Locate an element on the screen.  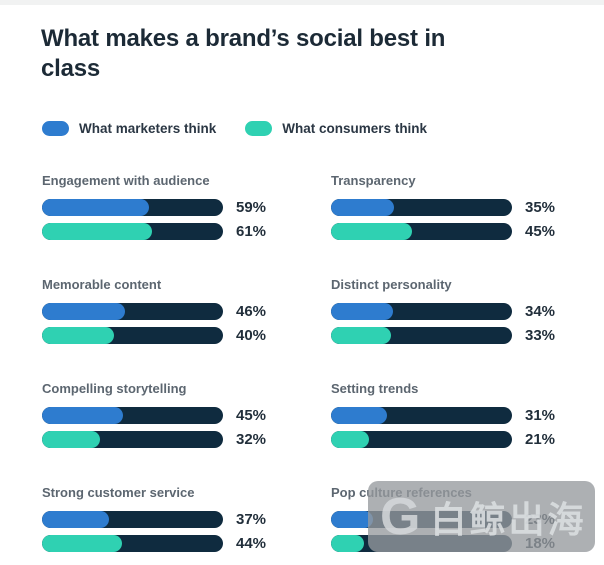
bar-group-engagement-with-audience: Engagement with audience 59% 61% is located at coordinates (157, 210).